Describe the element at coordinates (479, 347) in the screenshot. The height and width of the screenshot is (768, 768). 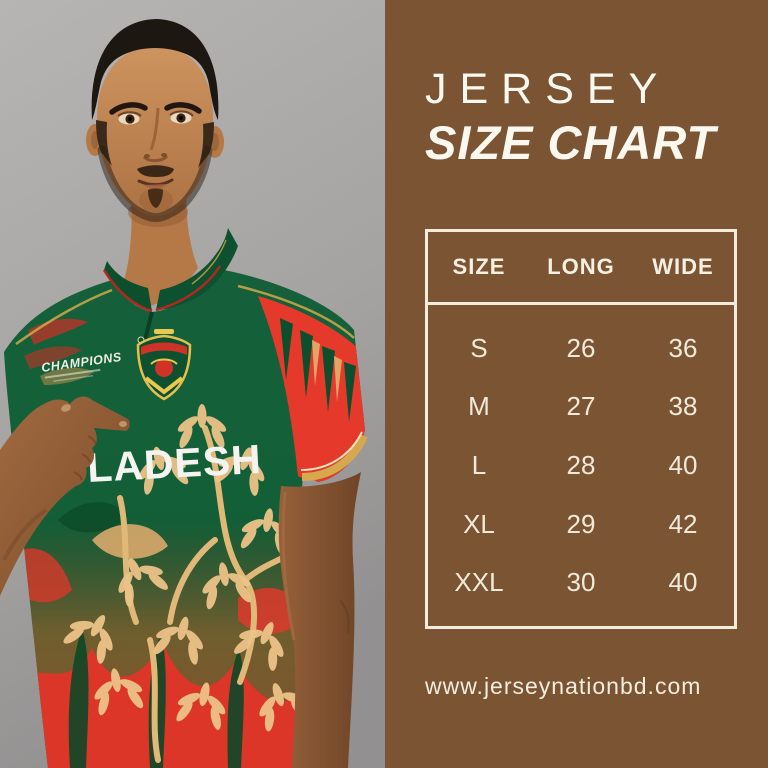
I see `cell-size: S` at that location.